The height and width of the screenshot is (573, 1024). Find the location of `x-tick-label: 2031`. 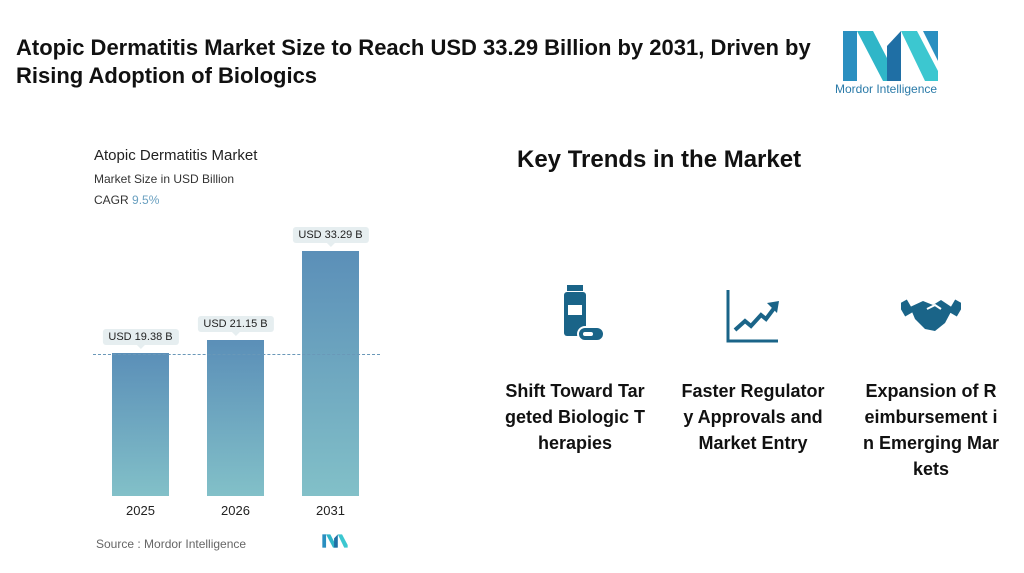

x-tick-label: 2031 is located at coordinates (330, 510).